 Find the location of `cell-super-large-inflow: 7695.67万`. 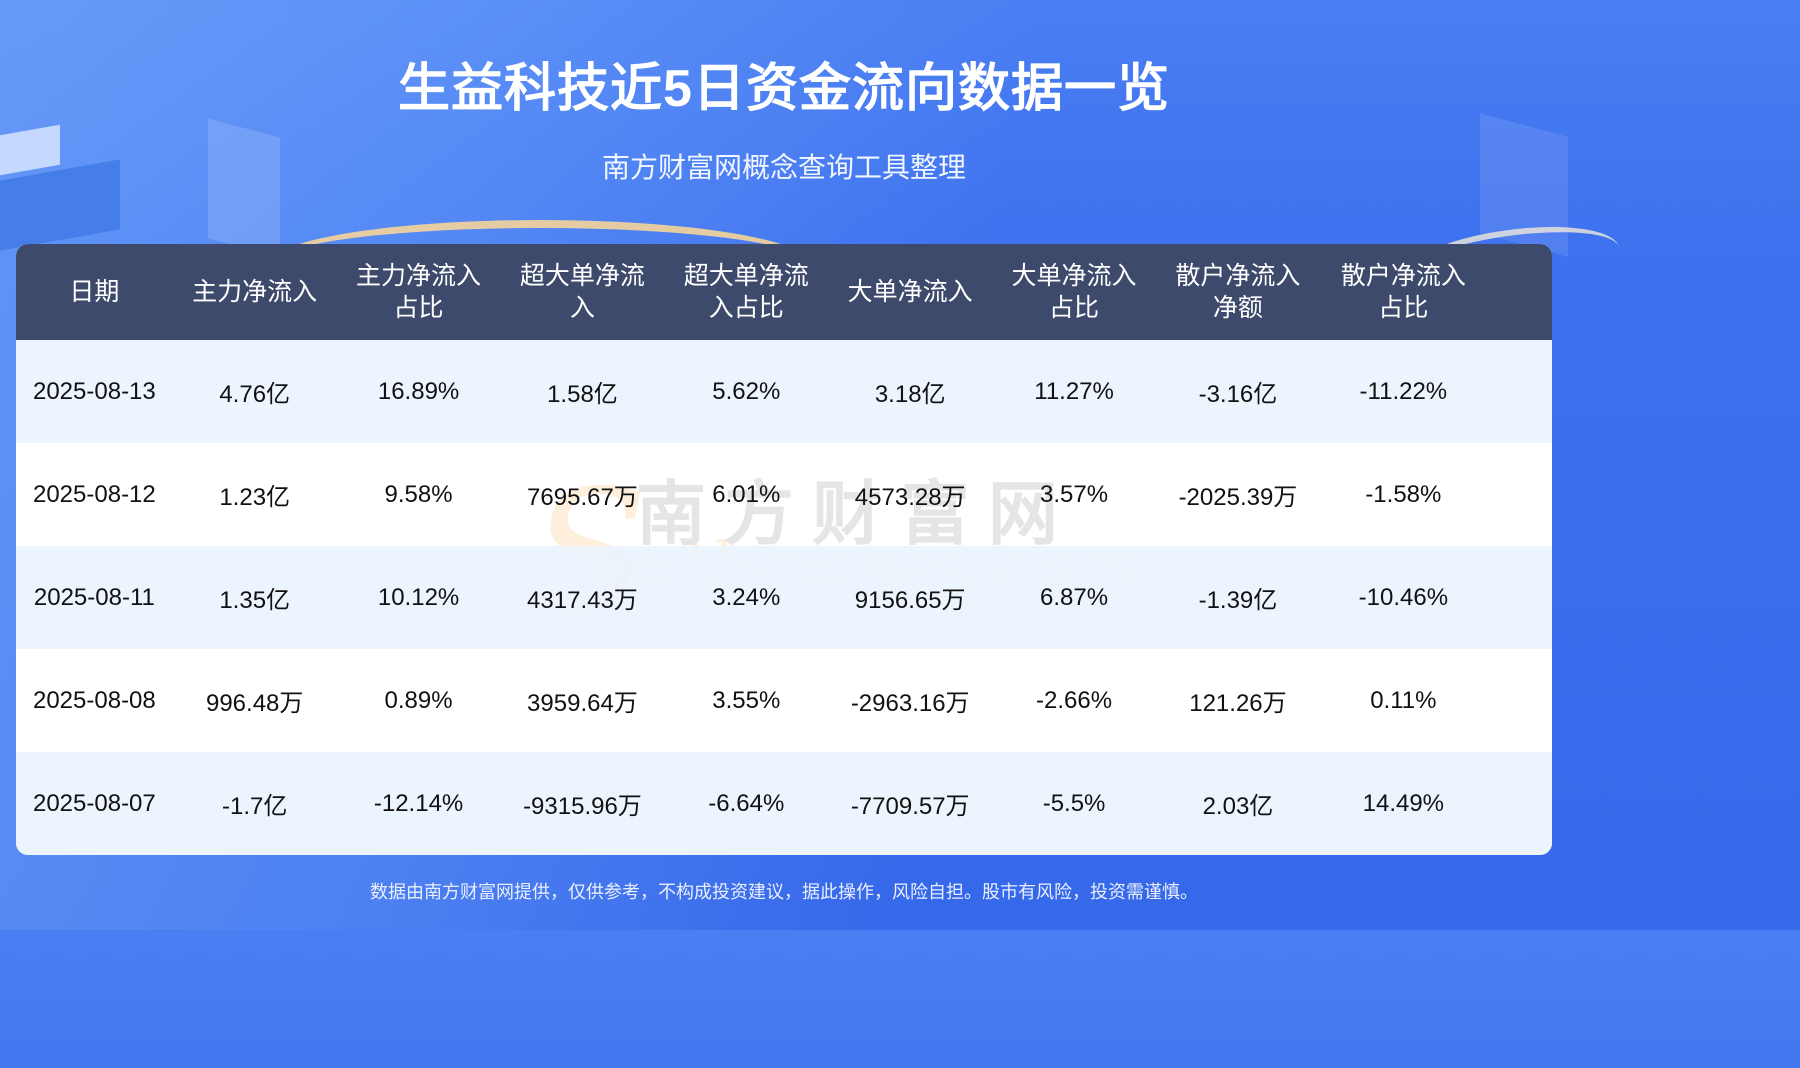

cell-super-large-inflow: 7695.67万 is located at coordinates (582, 497).